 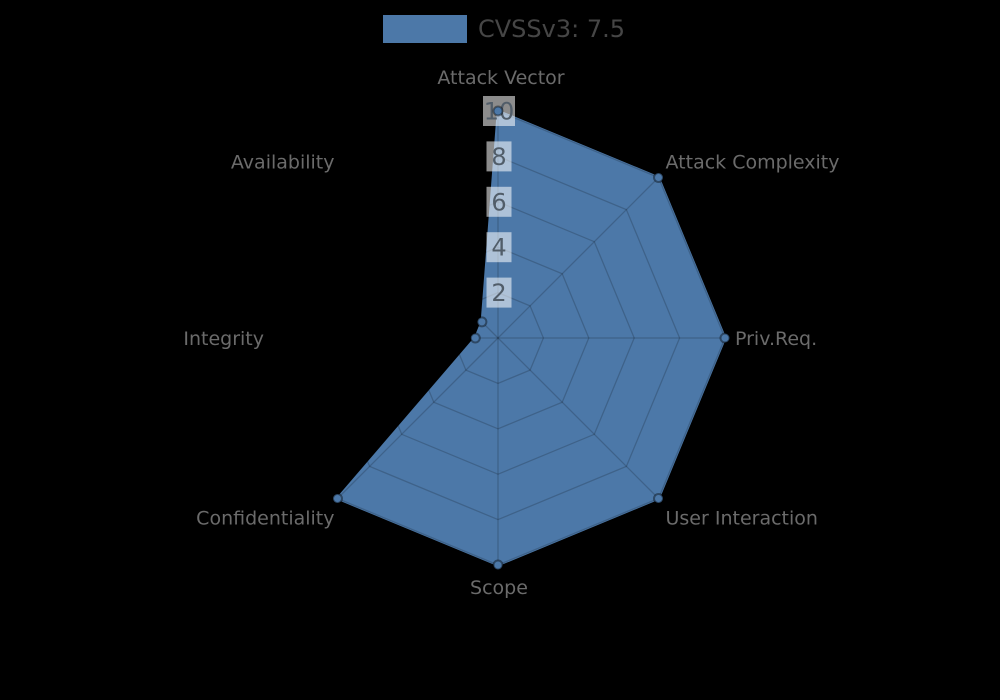 What do you see at coordinates (578, 418) in the screenshot?
I see `axis-spoke-user-interaction` at bounding box center [578, 418].